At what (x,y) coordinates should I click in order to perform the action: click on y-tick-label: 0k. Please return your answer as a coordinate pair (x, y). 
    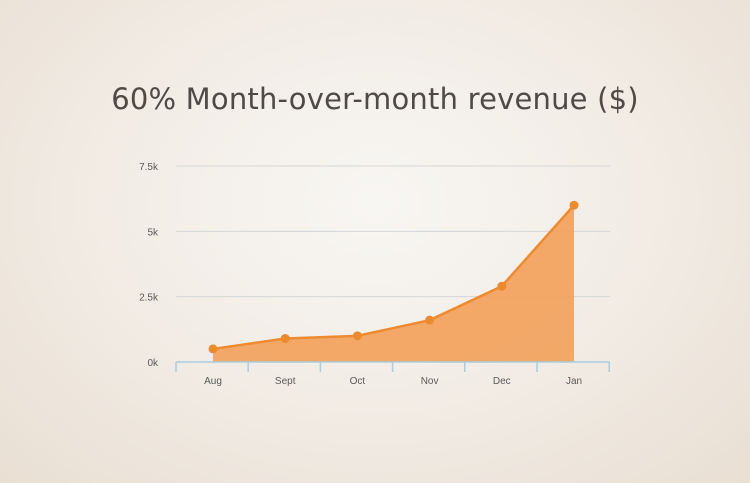
    Looking at the image, I should click on (153, 363).